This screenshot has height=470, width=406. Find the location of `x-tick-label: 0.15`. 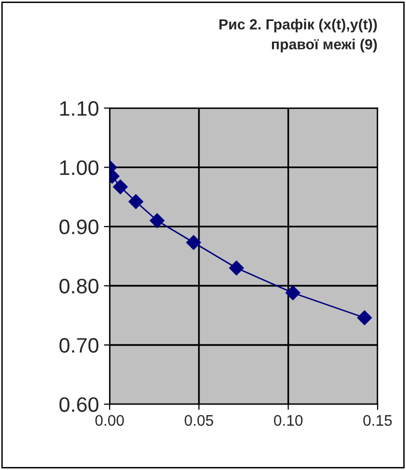

x-tick-label: 0.15 is located at coordinates (377, 420).